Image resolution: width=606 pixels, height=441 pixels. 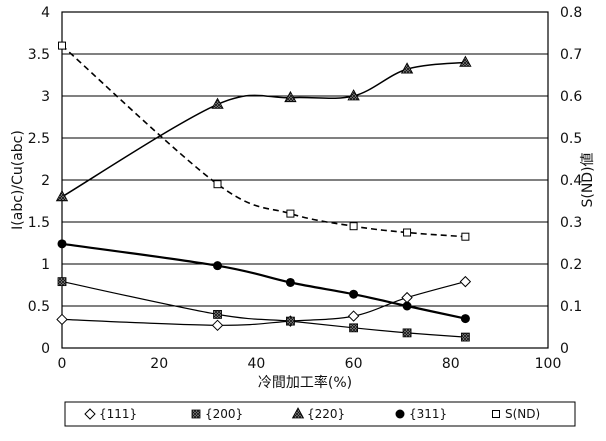 What do you see at coordinates (45, 13) in the screenshot?
I see `y-tick-label: 4` at bounding box center [45, 13].